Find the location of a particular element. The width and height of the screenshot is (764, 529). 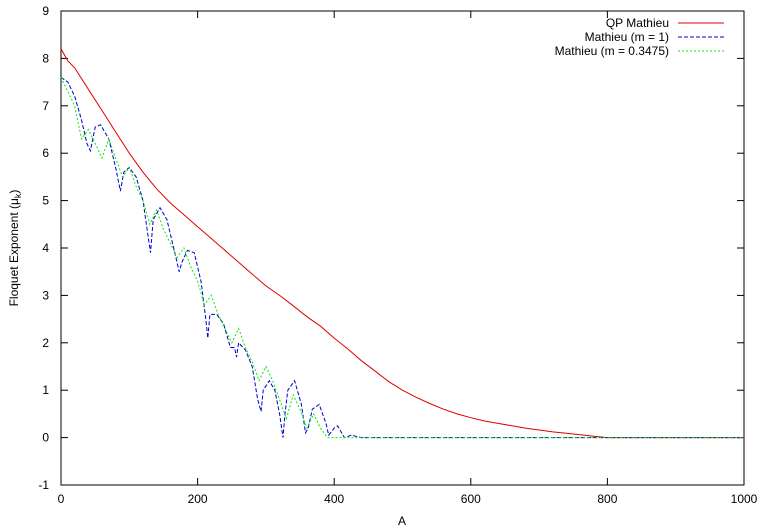

x-tick-label: 0 is located at coordinates (61, 499).